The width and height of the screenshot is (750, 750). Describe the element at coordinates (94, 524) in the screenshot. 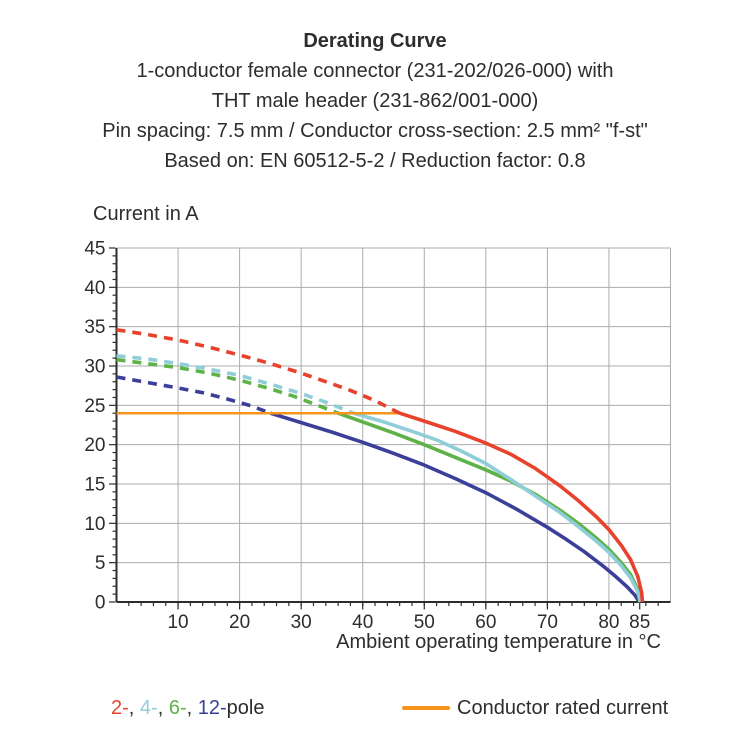

I see `y-tick-label: 10` at that location.